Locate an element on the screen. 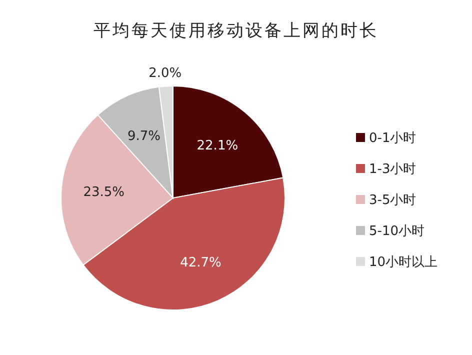  data-label: 2.0% is located at coordinates (165, 74).